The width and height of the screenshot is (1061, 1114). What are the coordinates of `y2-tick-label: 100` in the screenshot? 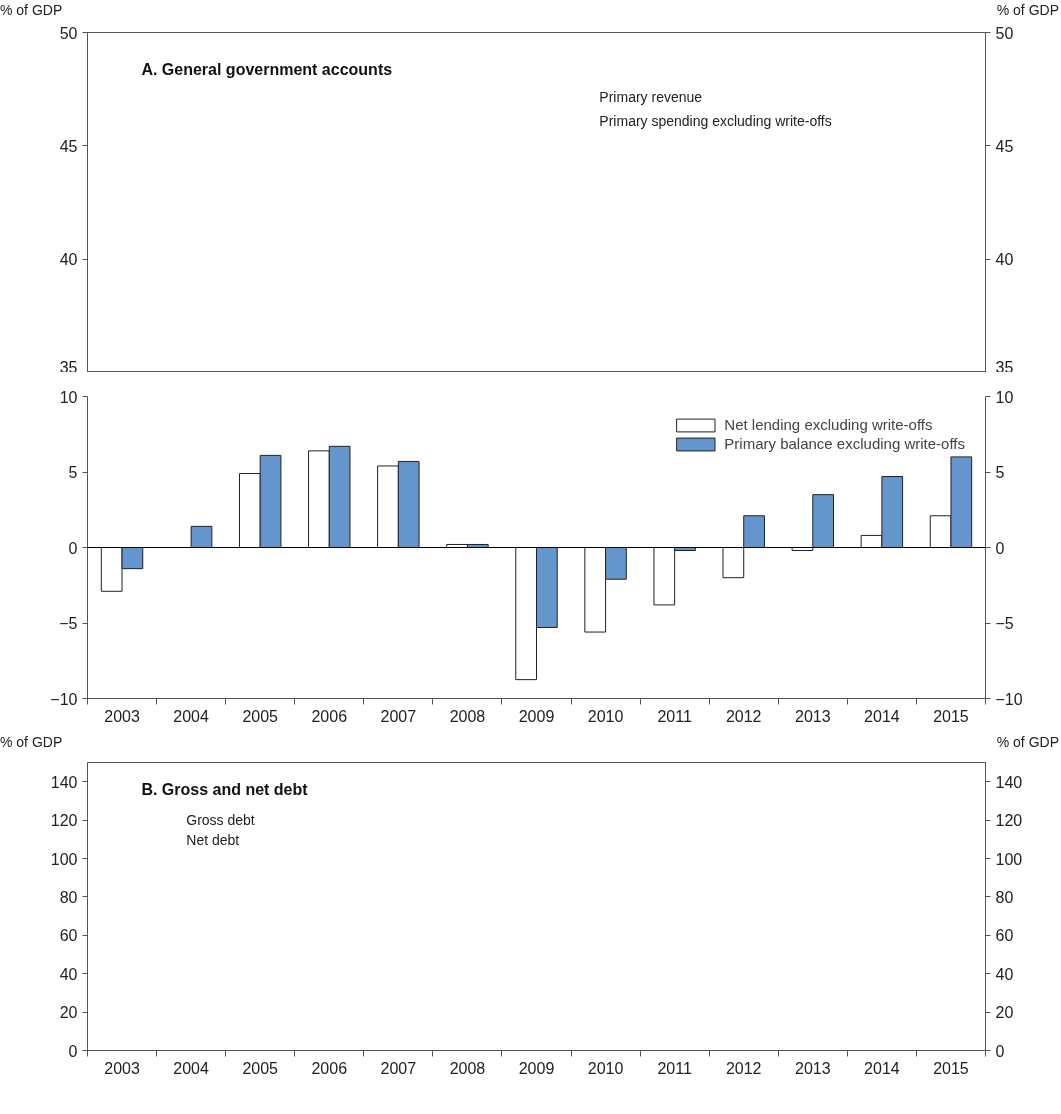 It's located at (1009, 859).